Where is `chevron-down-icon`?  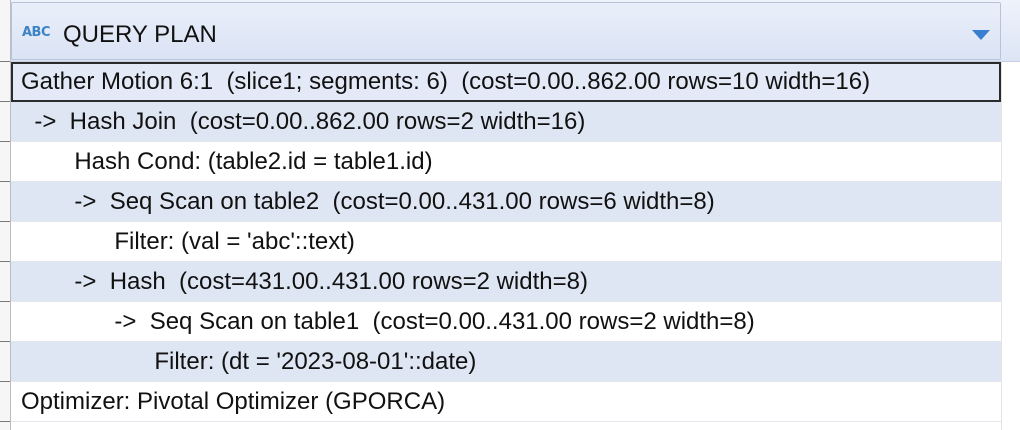
chevron-down-icon is located at coordinates (981, 35).